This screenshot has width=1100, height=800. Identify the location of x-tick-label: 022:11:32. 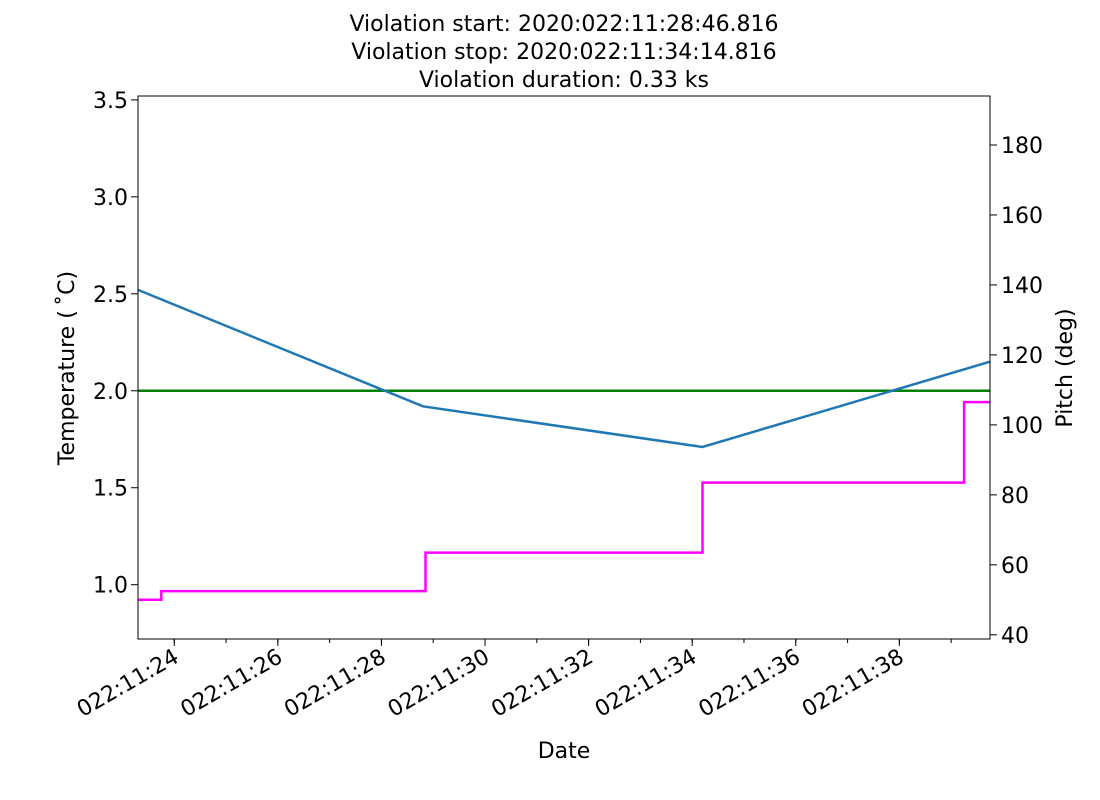
(542, 684).